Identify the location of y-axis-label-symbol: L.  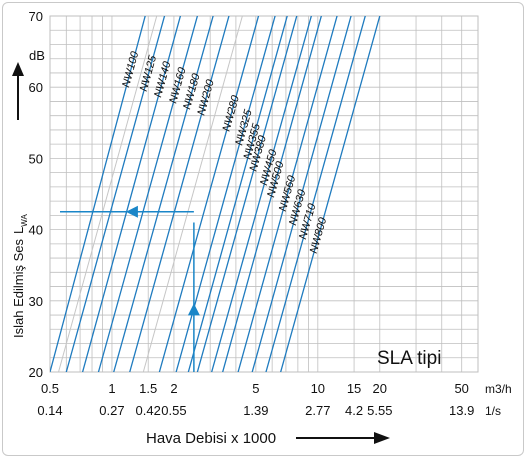
(18, 230).